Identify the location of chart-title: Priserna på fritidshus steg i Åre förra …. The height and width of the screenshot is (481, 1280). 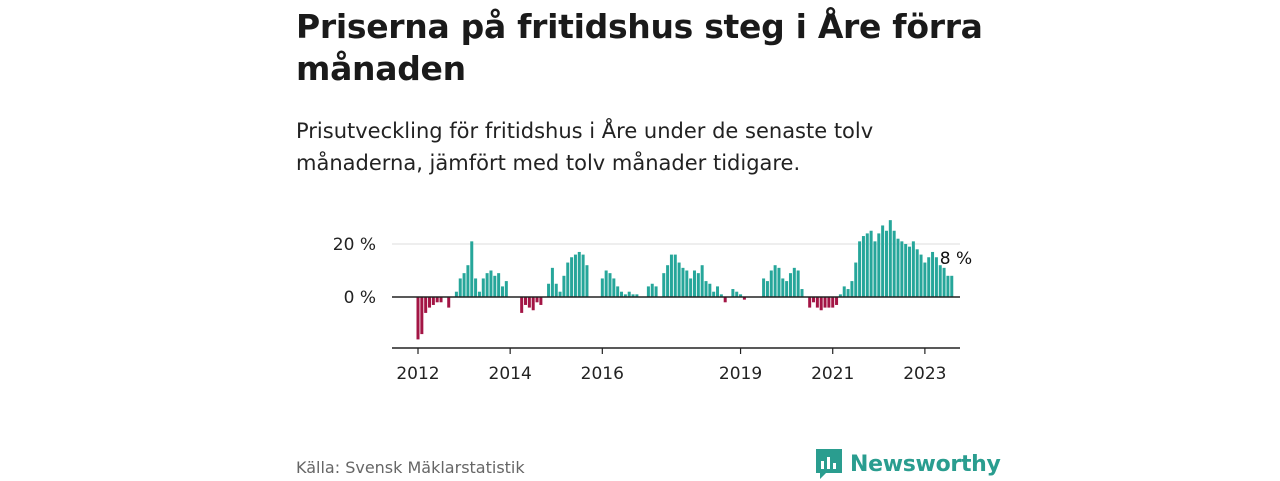
(639, 47).